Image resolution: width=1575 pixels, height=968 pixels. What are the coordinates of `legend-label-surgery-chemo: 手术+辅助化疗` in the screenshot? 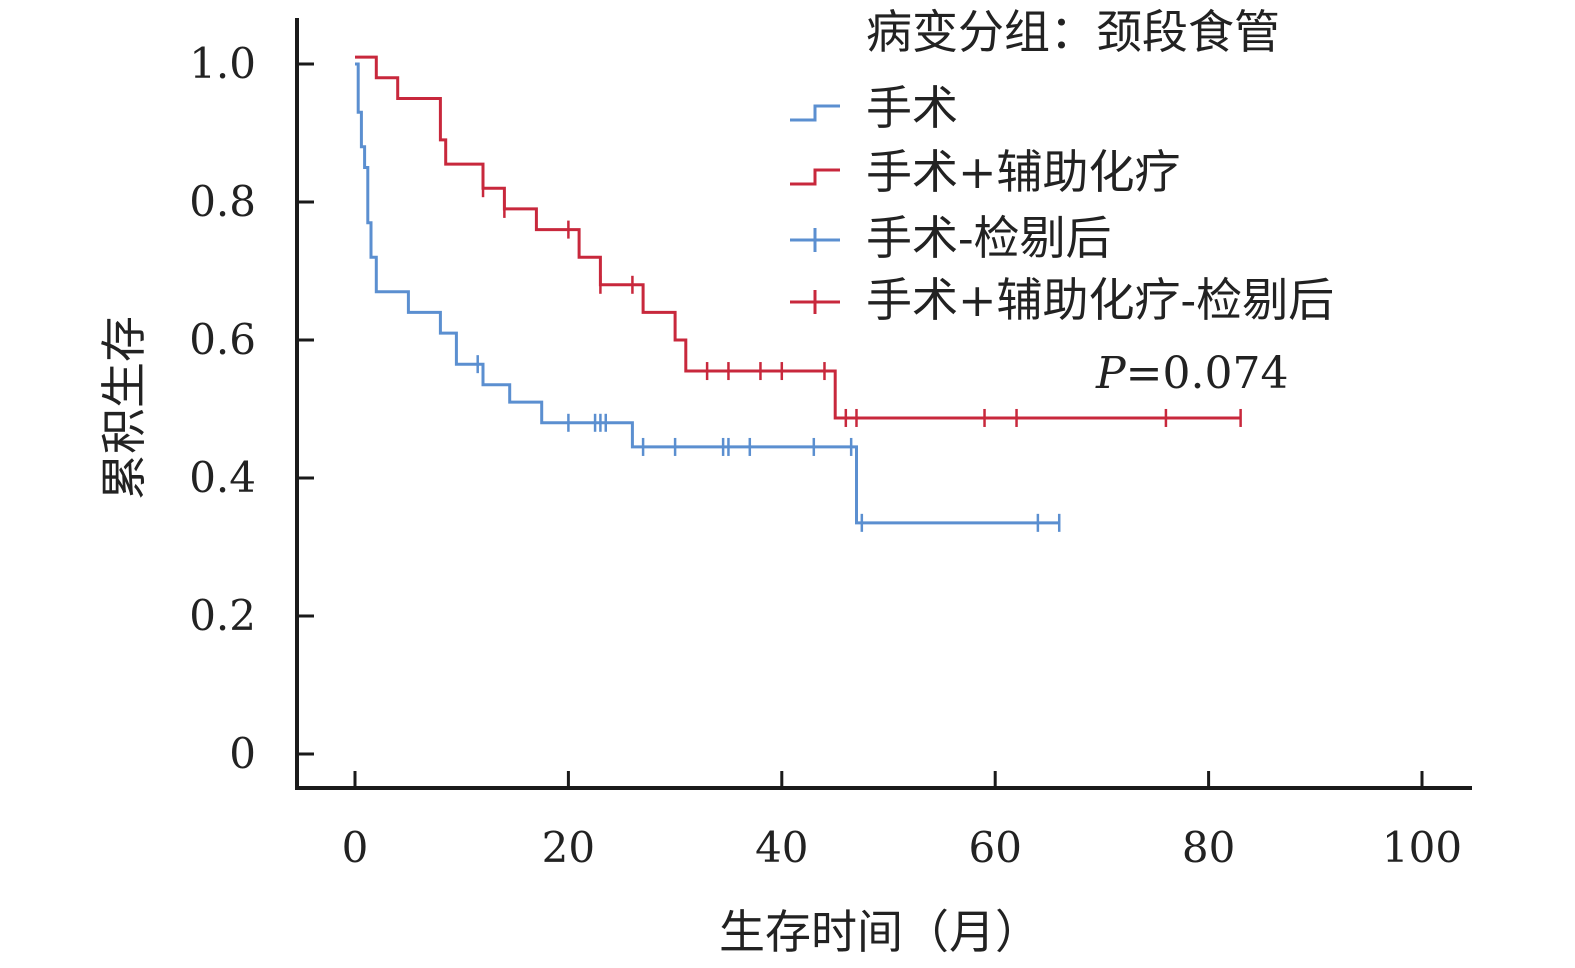 It's located at (1023, 172).